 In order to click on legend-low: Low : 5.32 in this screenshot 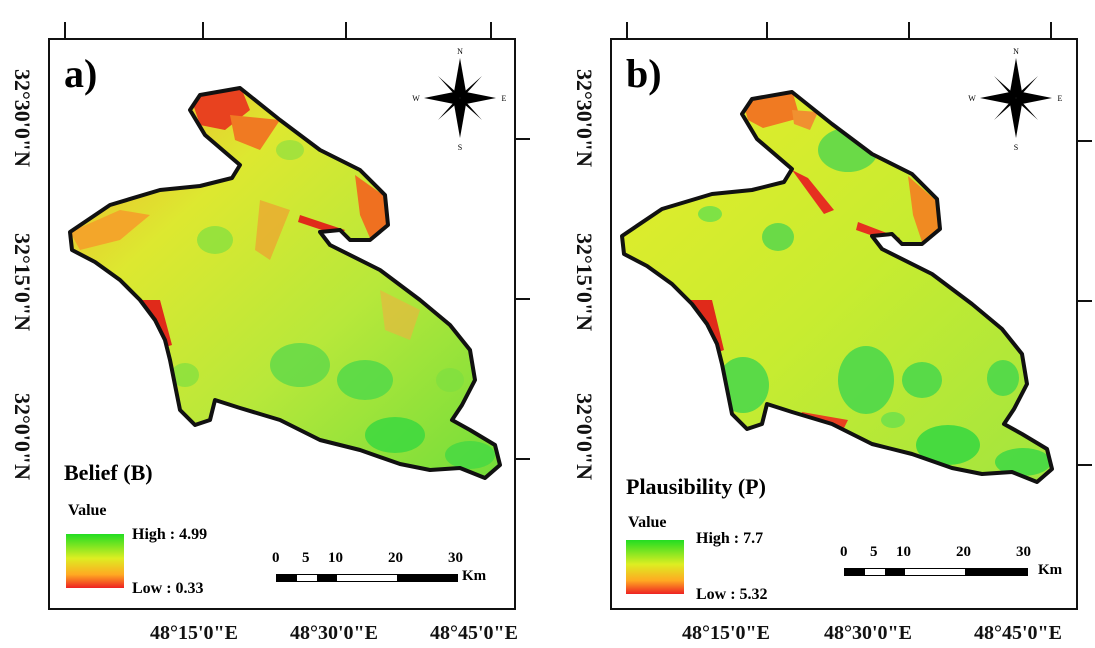, I will do `click(732, 594)`.